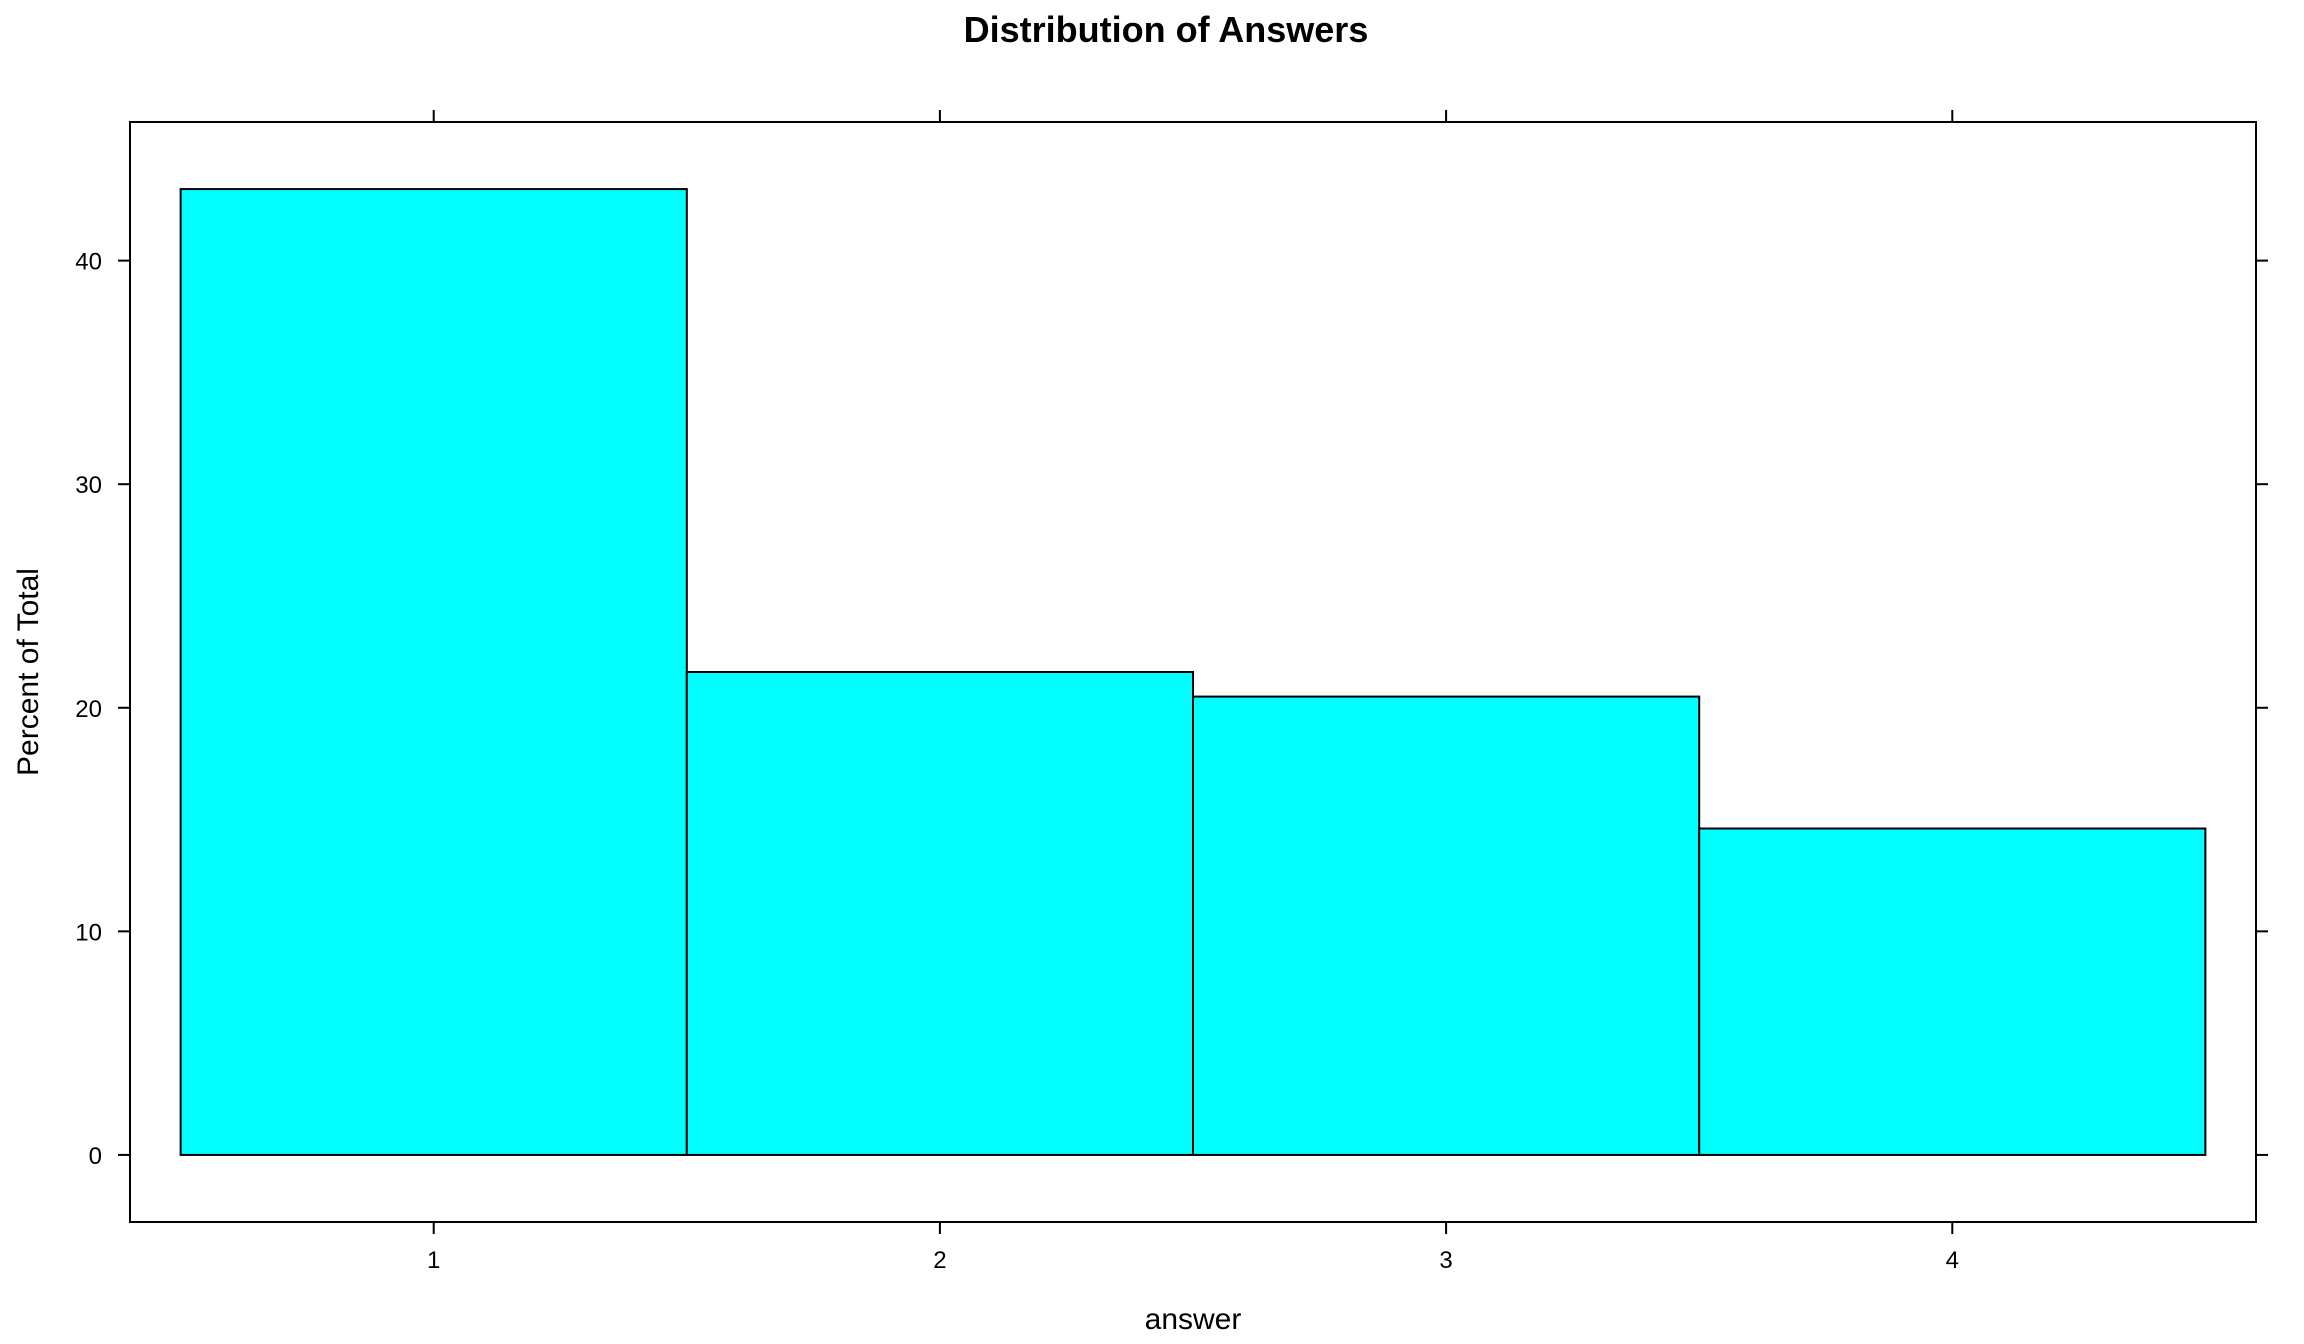  I want to click on x-tick-label: 4, so click(1952, 1260).